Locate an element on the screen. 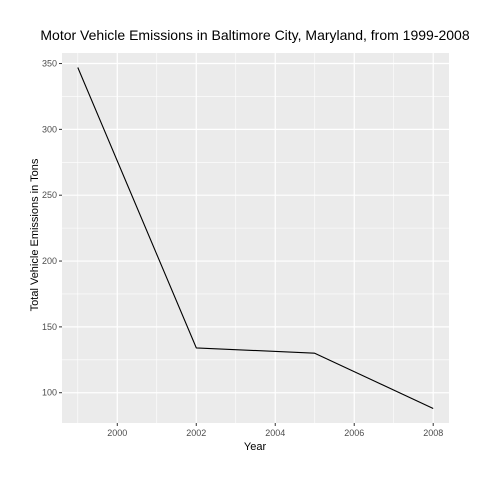 The width and height of the screenshot is (480, 480). x-axis-title: Year is located at coordinates (255, 447).